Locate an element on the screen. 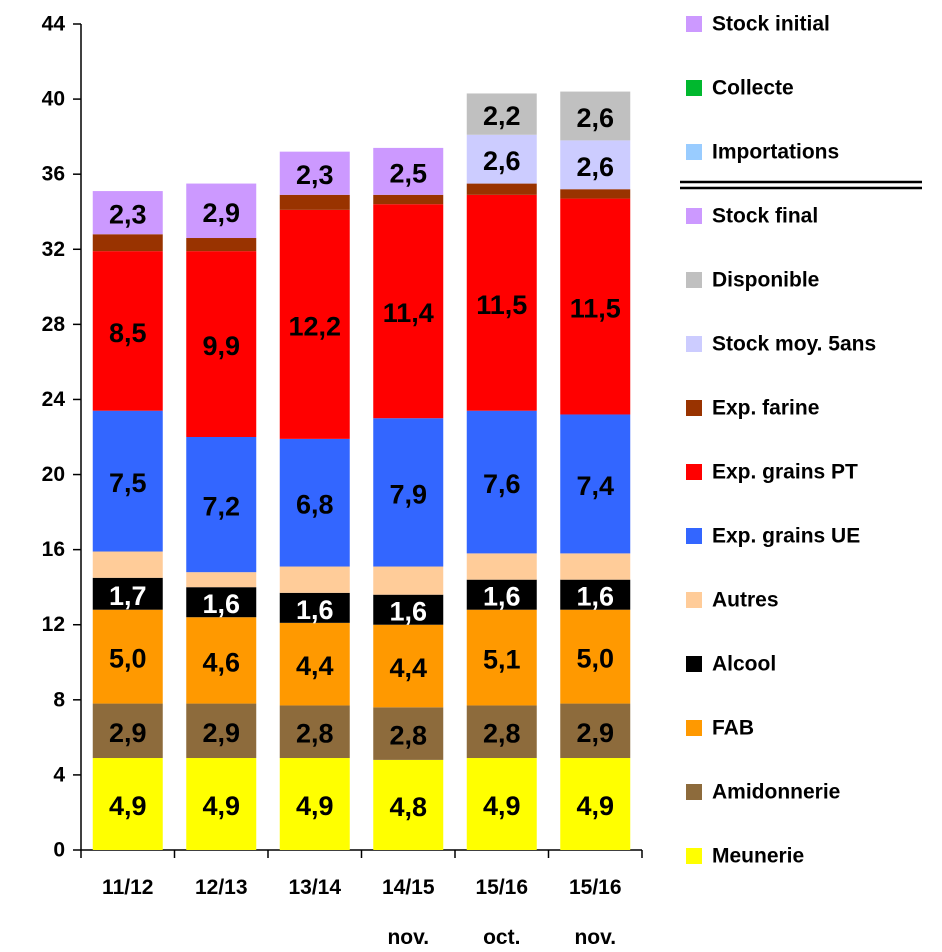 Image resolution: width=942 pixels, height=952 pixels. data-label: 2,2 is located at coordinates (502, 116).